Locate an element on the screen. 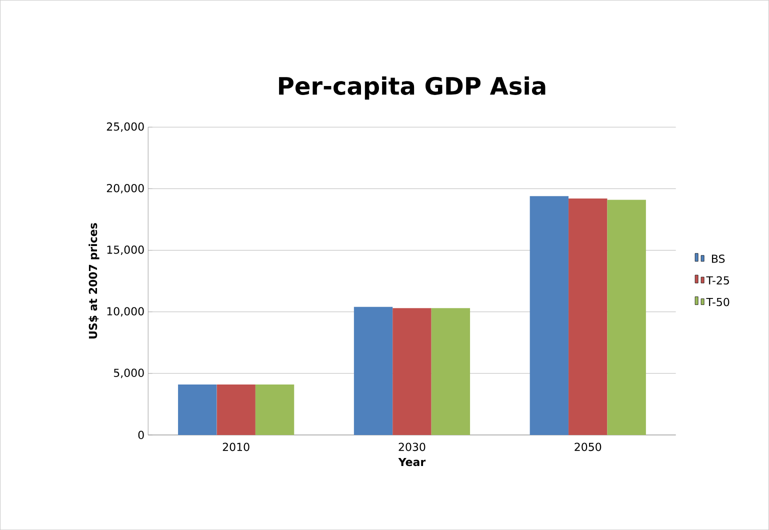 The height and width of the screenshot is (530, 769). y-tick-label: 15,000 is located at coordinates (125, 250).